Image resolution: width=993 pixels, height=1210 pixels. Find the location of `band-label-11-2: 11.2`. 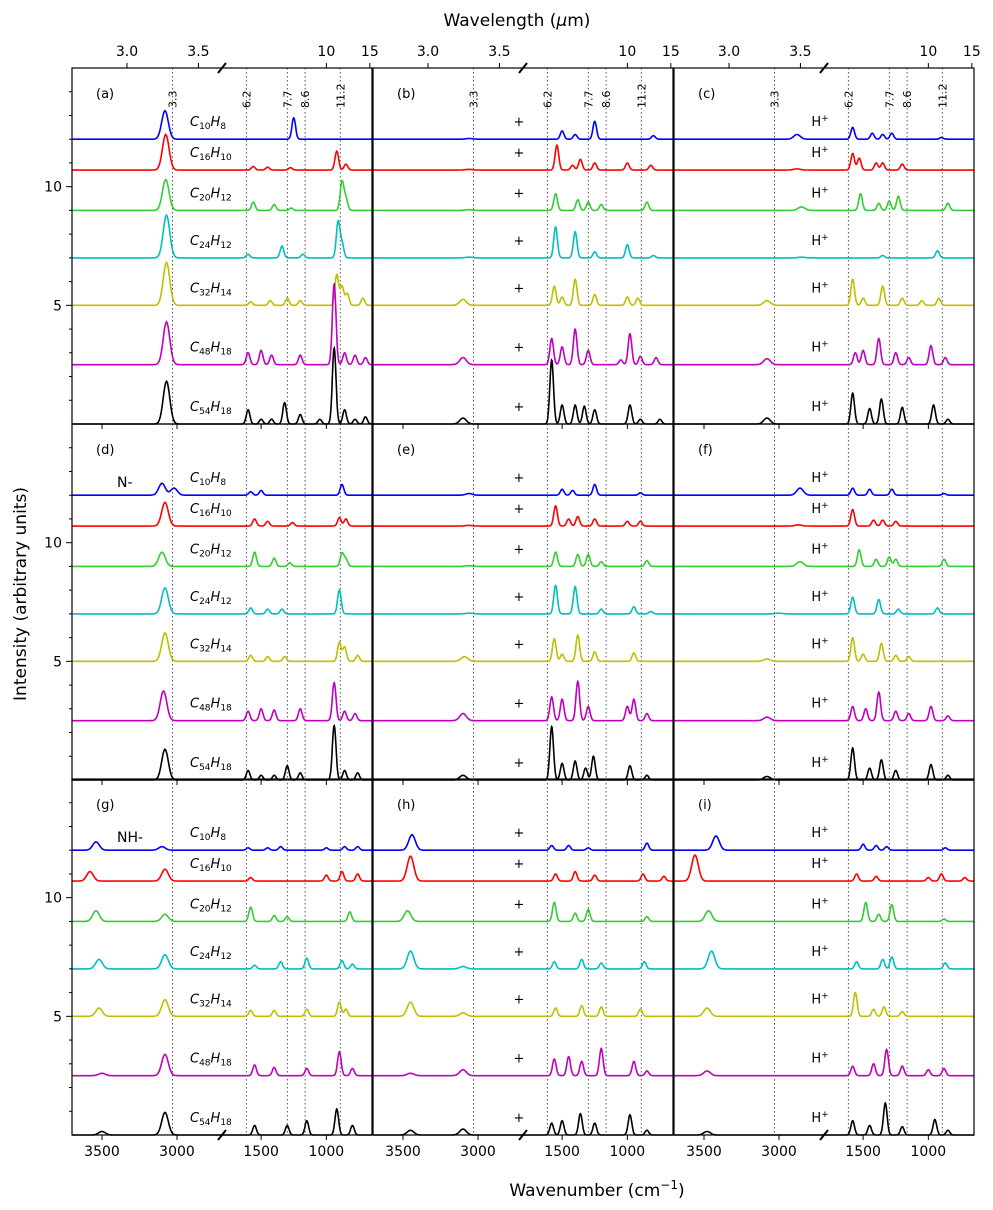

band-label-11-2: 11.2 is located at coordinates (340, 96).